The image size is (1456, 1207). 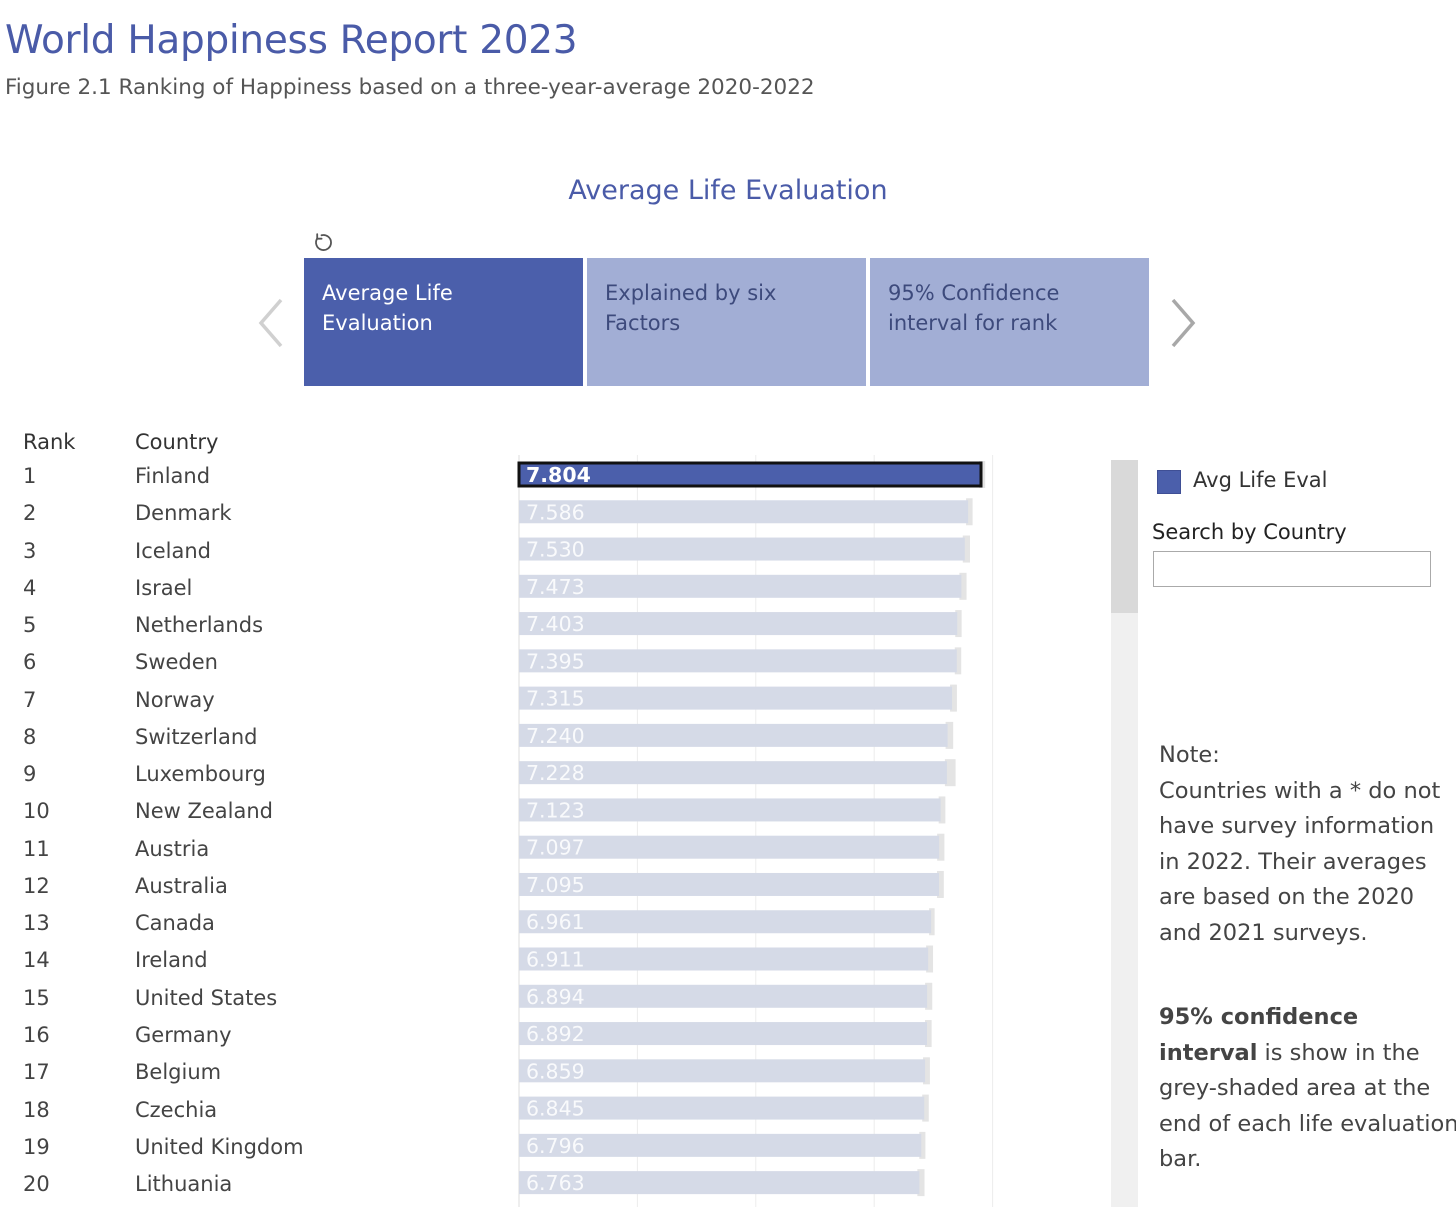 What do you see at coordinates (1183, 323) in the screenshot?
I see `chevron-right-icon` at bounding box center [1183, 323].